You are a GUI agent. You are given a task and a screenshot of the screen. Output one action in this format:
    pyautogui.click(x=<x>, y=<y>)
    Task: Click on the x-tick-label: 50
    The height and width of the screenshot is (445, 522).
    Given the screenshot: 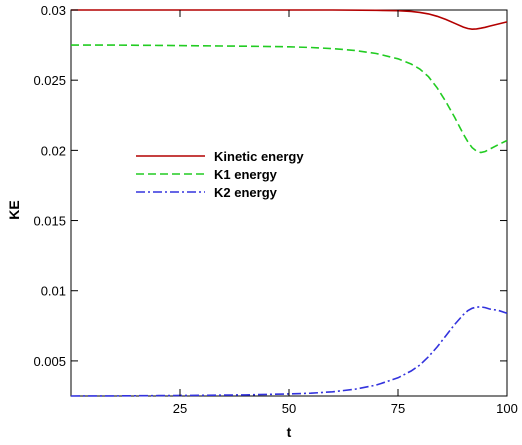 What is the action you would take?
    pyautogui.click(x=289, y=408)
    